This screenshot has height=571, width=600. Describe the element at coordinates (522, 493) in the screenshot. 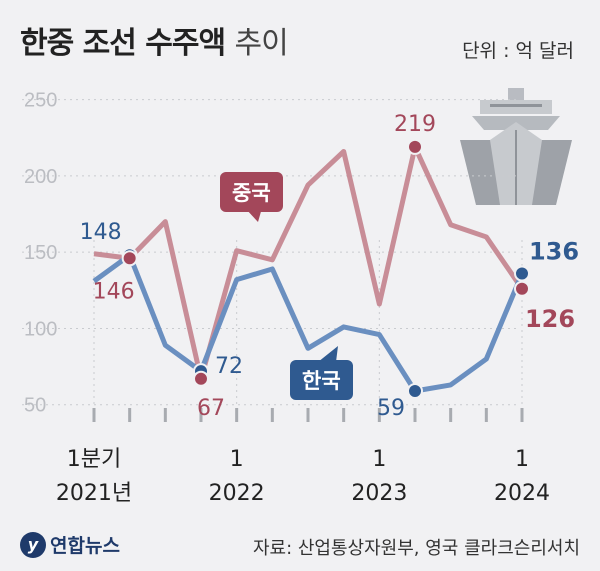

I see `x-tick-label: 2024` at that location.